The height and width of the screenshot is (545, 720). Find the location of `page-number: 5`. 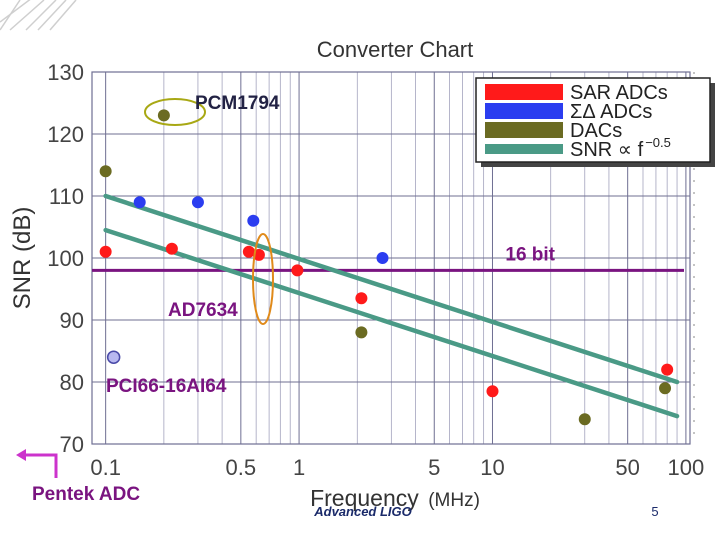

page-number: 5 is located at coordinates (654, 511).